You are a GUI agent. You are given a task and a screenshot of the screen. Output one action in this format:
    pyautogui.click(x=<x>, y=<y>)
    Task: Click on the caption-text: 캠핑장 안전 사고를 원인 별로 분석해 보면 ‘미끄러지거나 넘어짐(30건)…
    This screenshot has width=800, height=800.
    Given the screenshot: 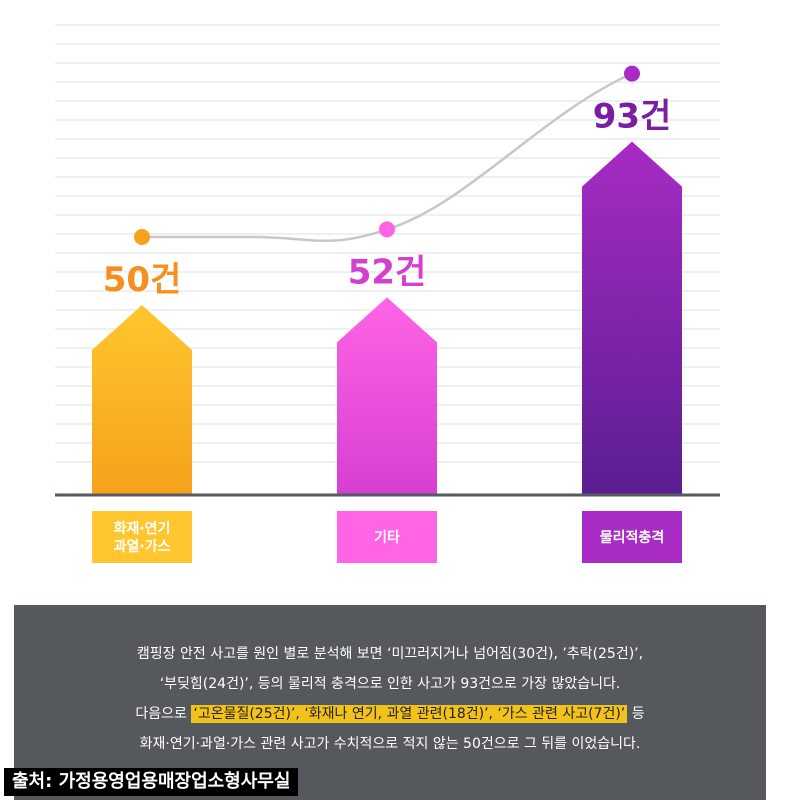 What is the action you would take?
    pyautogui.click(x=390, y=699)
    